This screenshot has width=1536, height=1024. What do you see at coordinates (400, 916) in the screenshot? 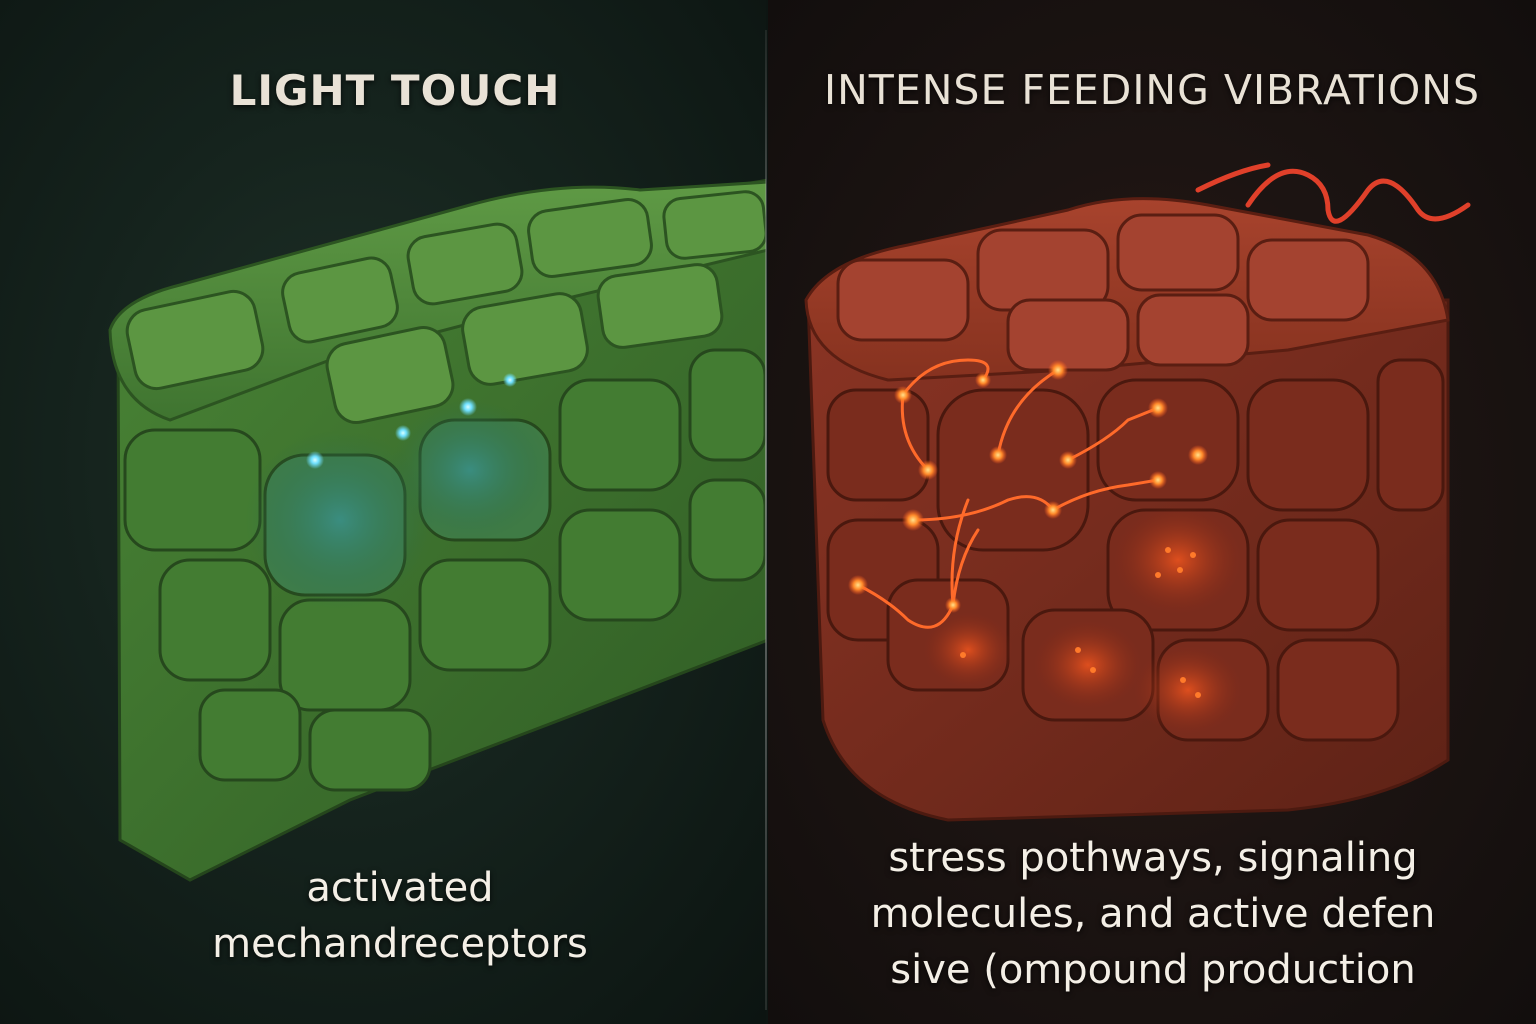
I see `light-touch-caption: activated mechandreceptors` at bounding box center [400, 916].